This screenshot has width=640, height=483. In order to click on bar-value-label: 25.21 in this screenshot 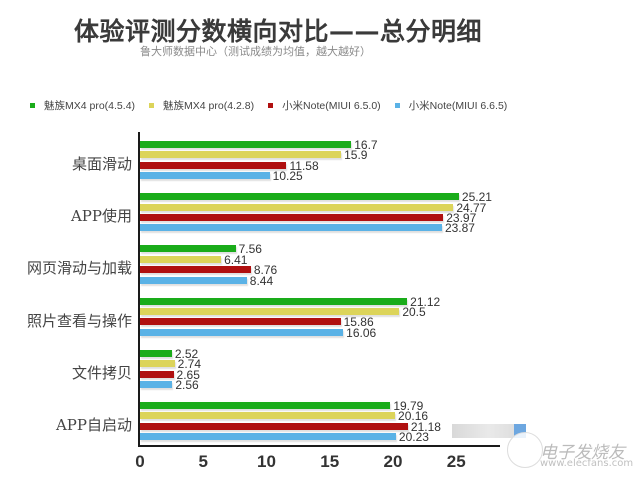, I will do `click(476, 197)`.